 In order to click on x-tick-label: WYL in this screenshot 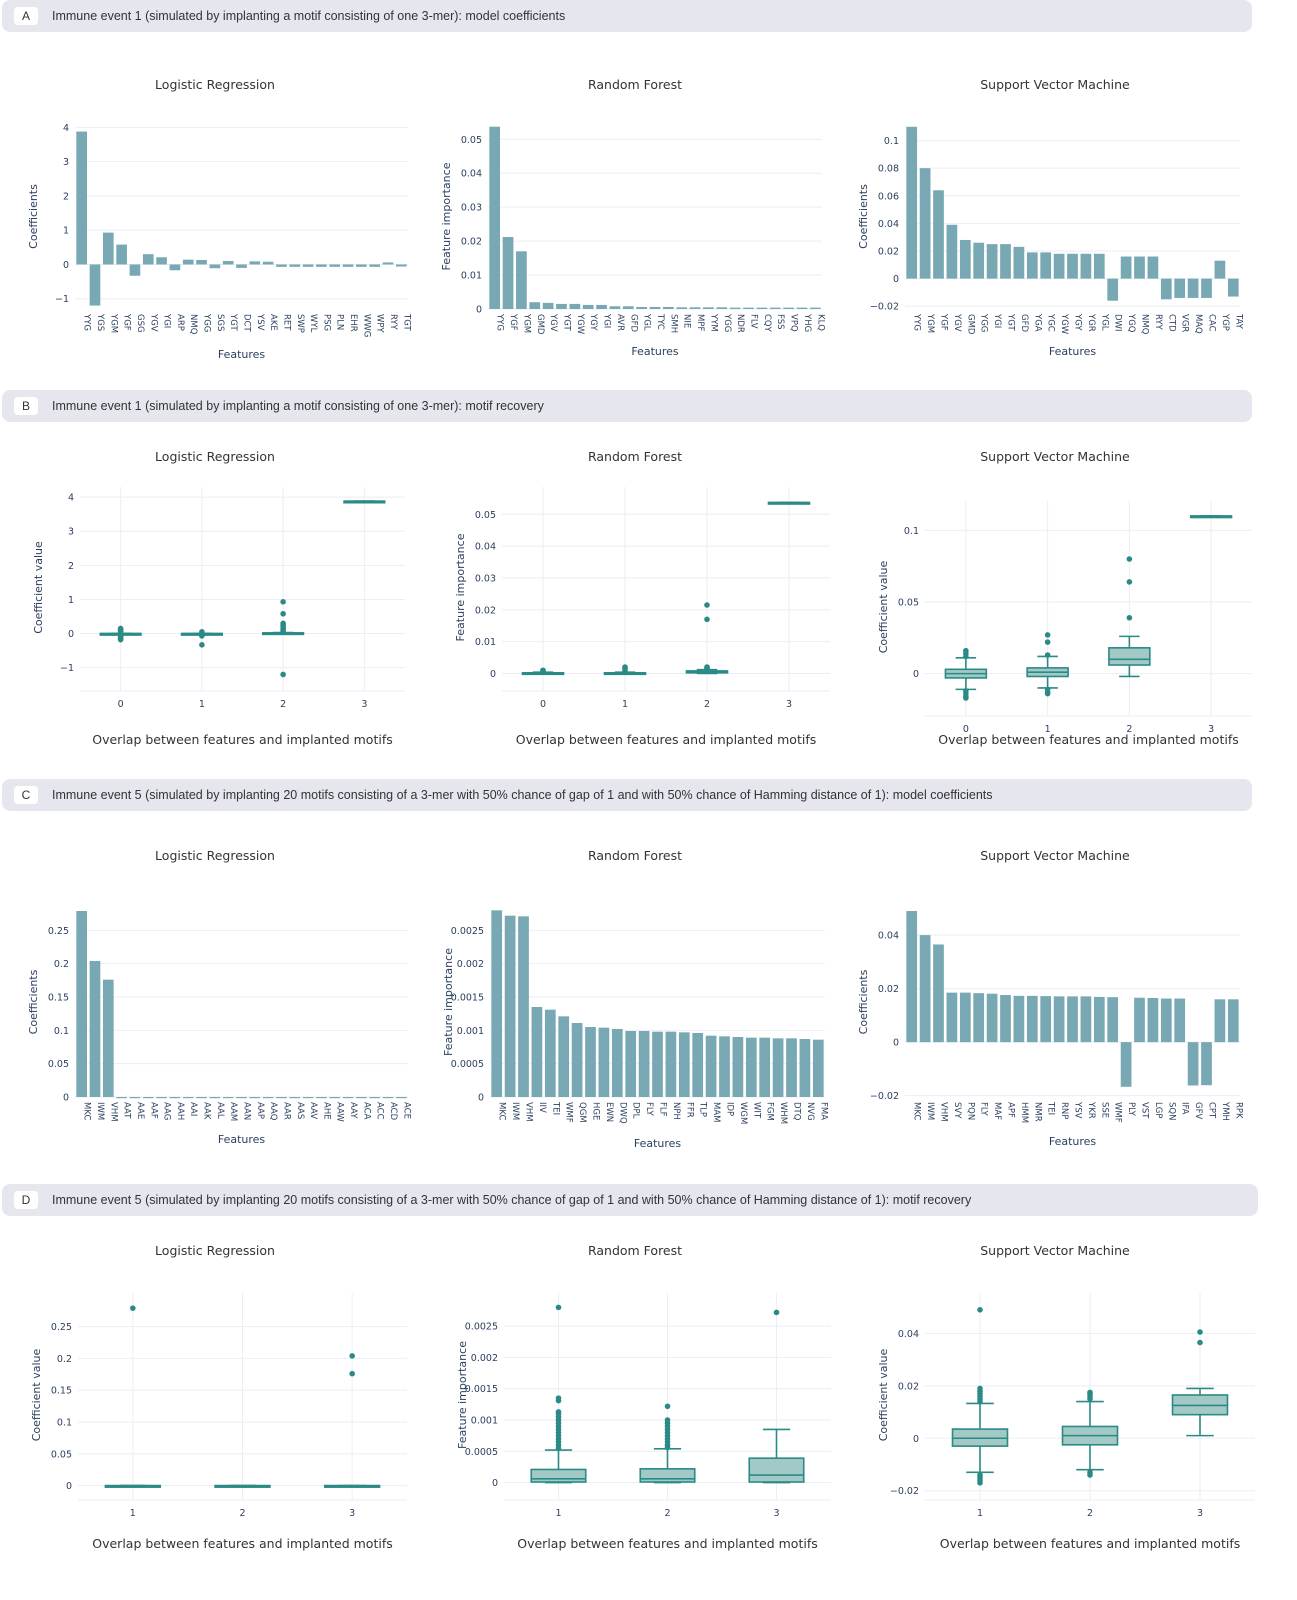, I will do `click(313, 323)`.